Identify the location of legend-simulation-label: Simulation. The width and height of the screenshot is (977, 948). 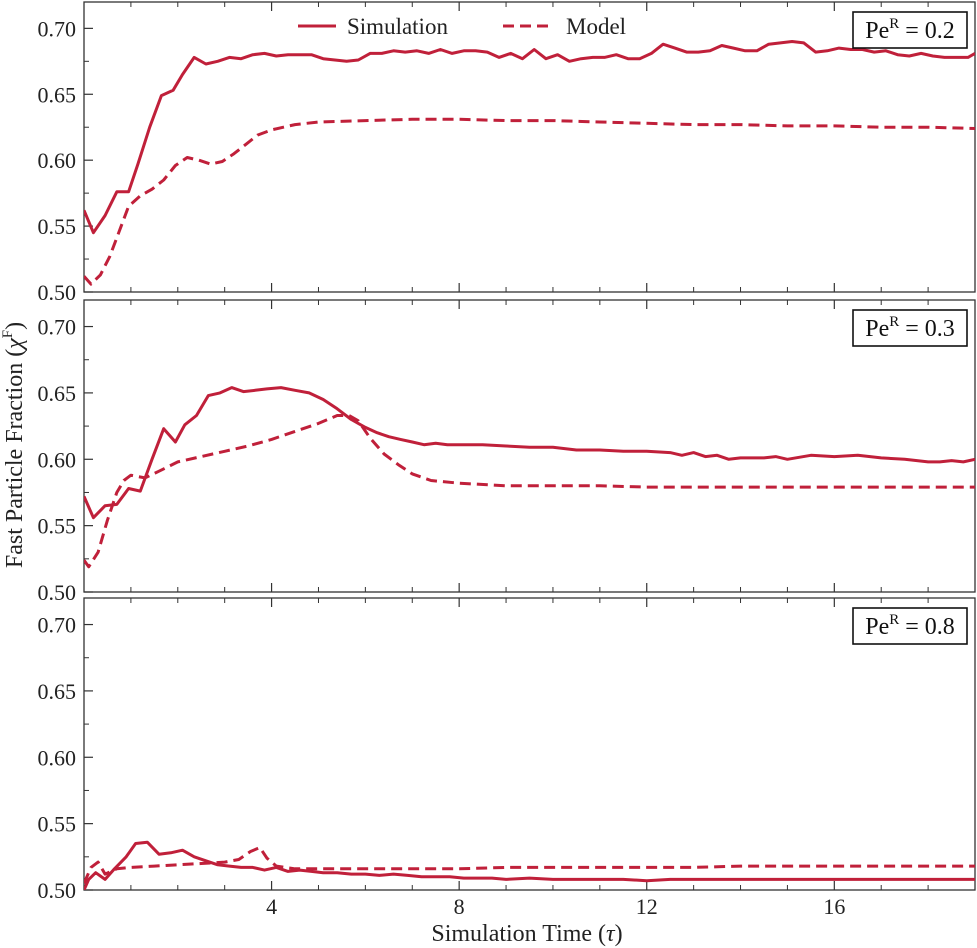
(397, 26).